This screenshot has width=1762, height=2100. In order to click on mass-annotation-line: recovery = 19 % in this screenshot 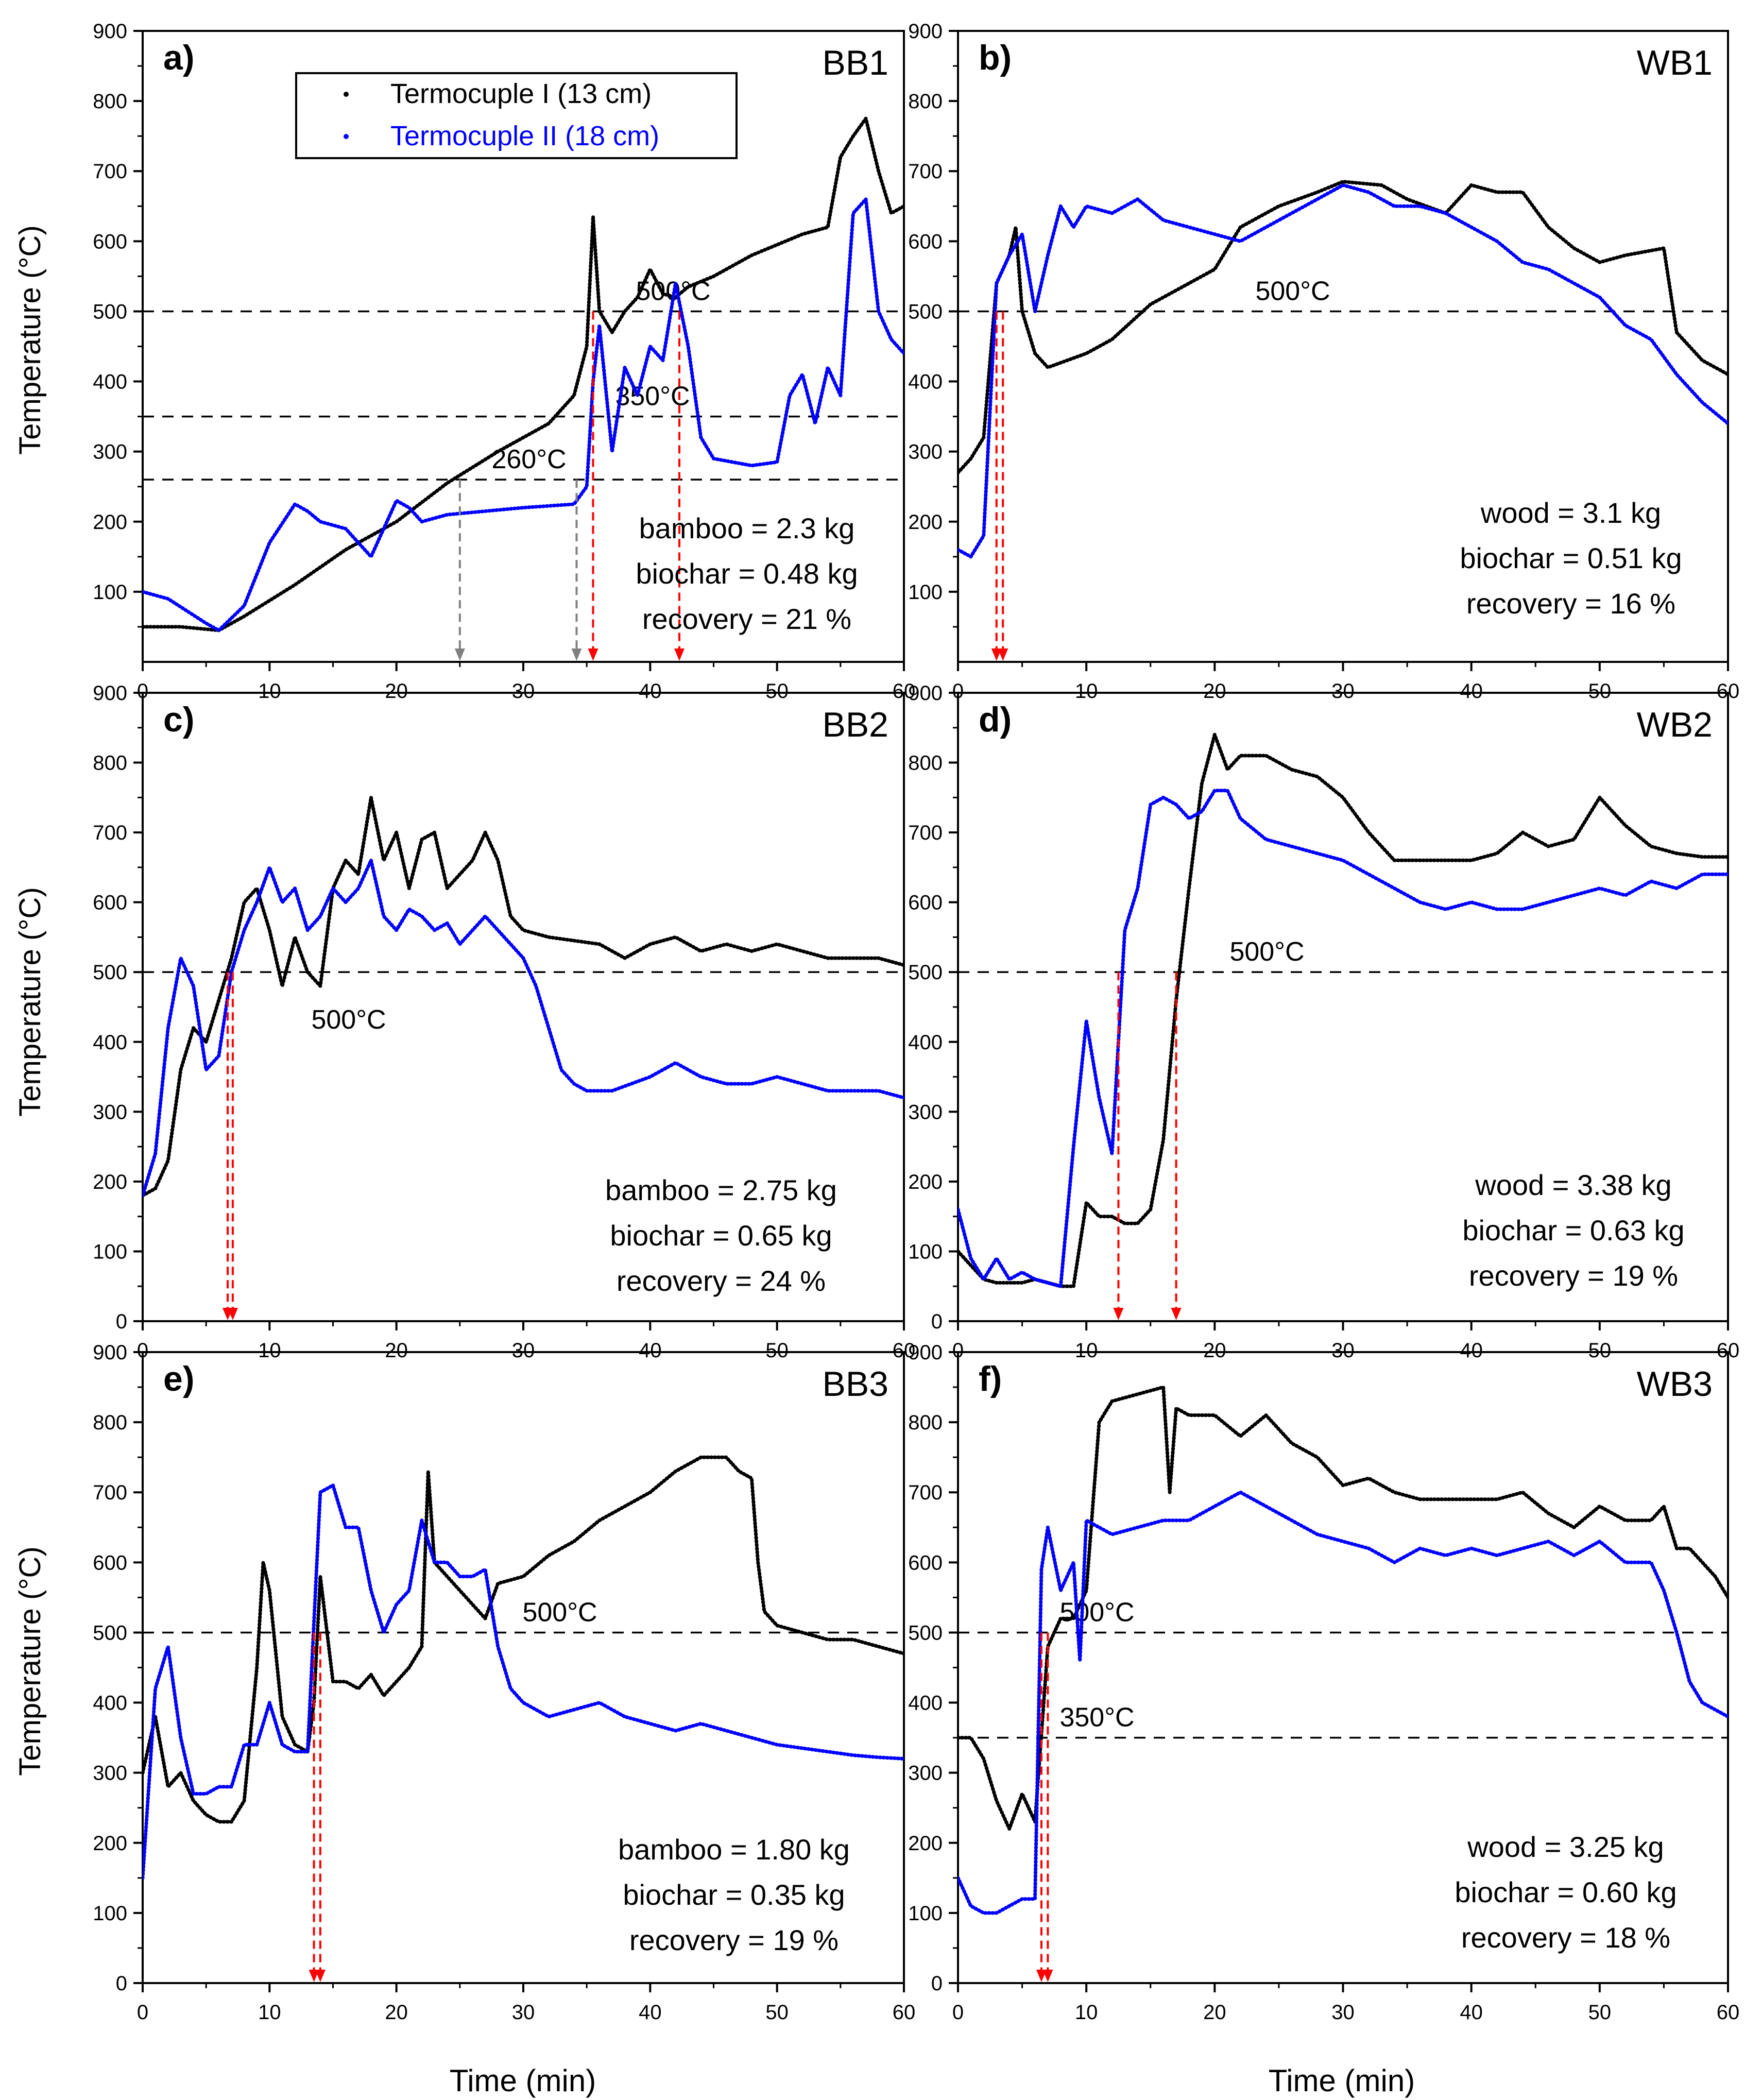, I will do `click(1573, 1275)`.